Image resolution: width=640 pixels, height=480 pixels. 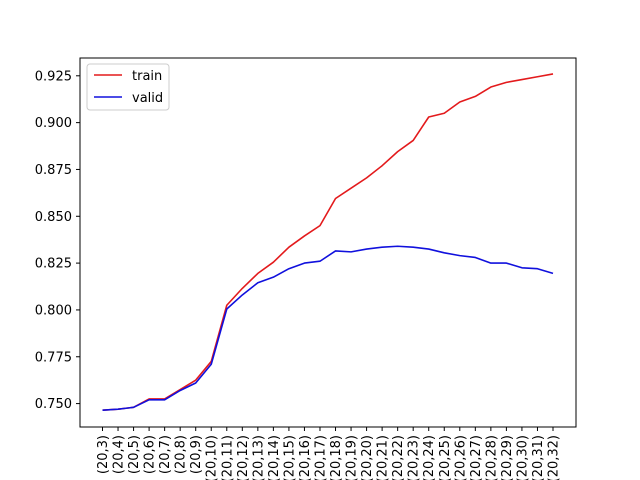 I want to click on x-tick-label: (20,23), so click(x=414, y=457).